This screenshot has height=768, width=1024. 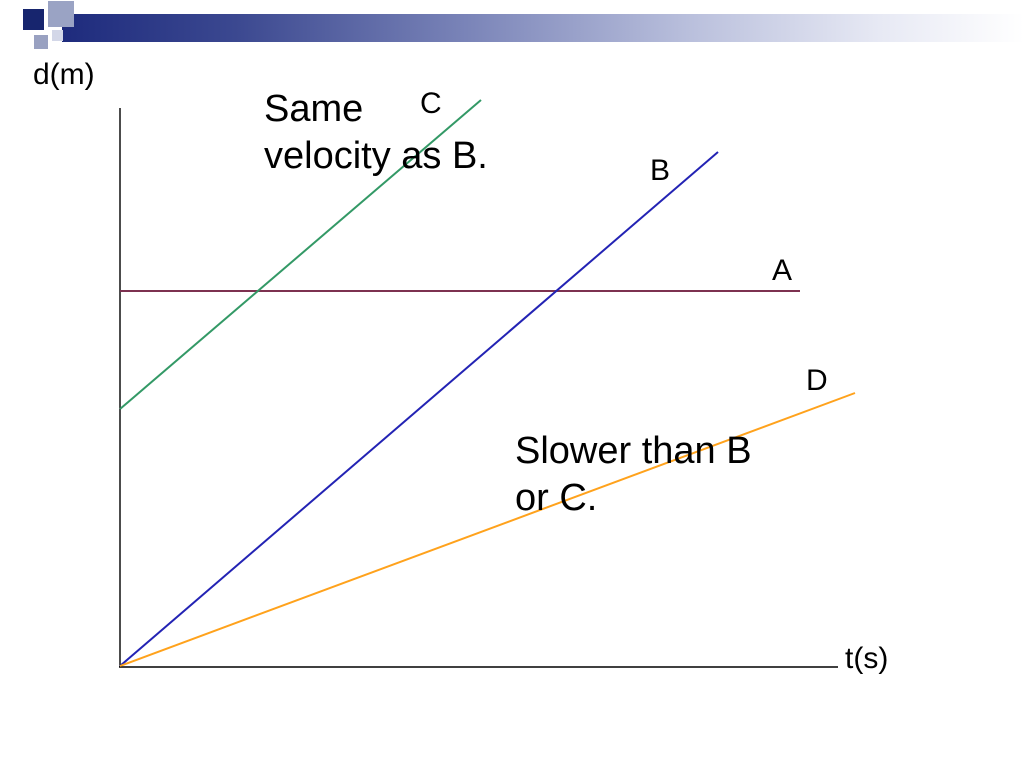 I want to click on series-label-C: C, so click(x=431, y=103).